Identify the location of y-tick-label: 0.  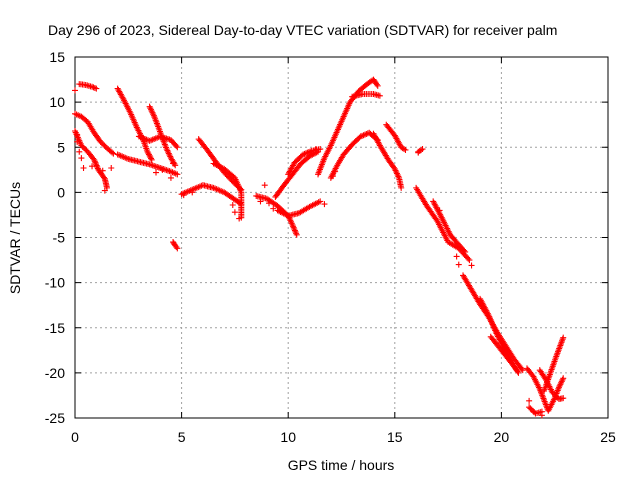
(61, 192).